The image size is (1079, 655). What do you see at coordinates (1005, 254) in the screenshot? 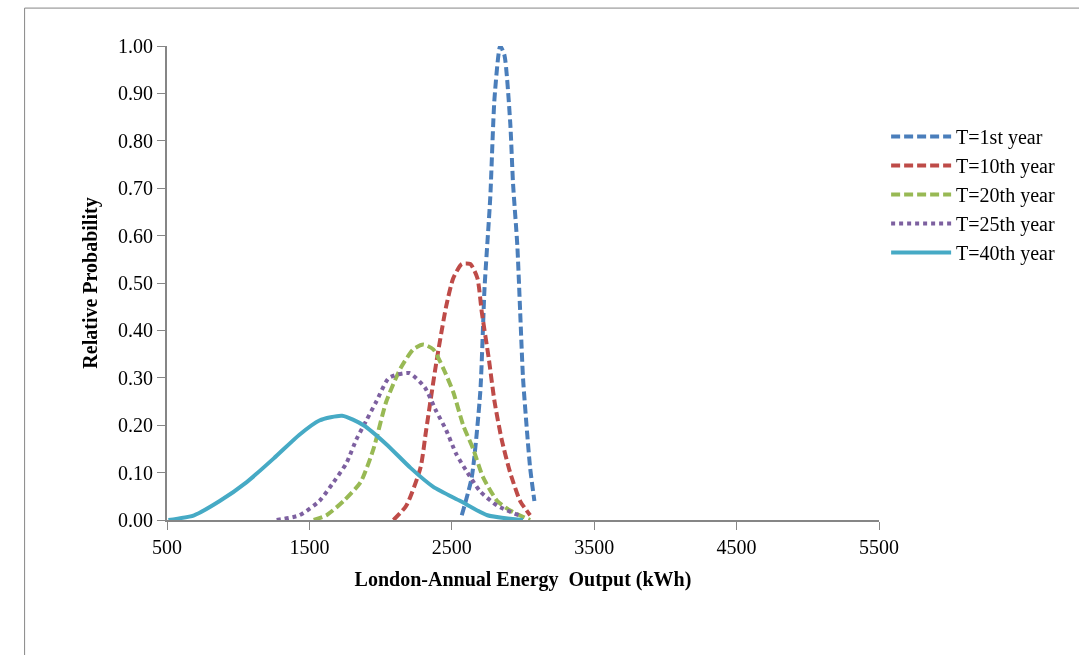
I see `legend-label: T=40th year` at bounding box center [1005, 254].